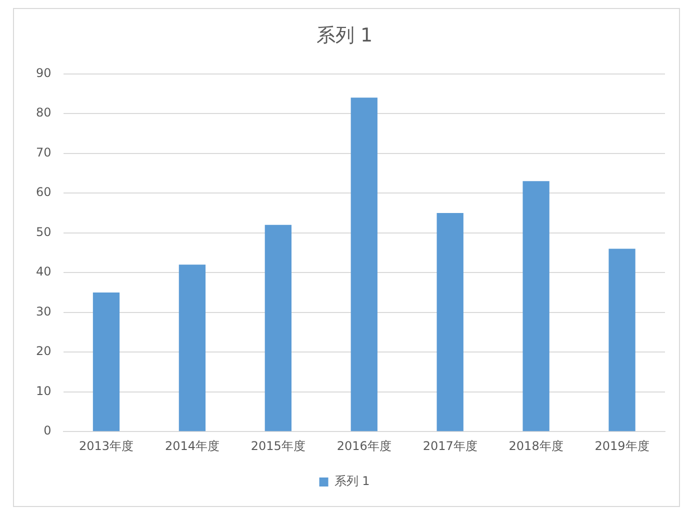 The height and width of the screenshot is (515, 700). I want to click on x-tick-label: 2013年度, so click(106, 445).